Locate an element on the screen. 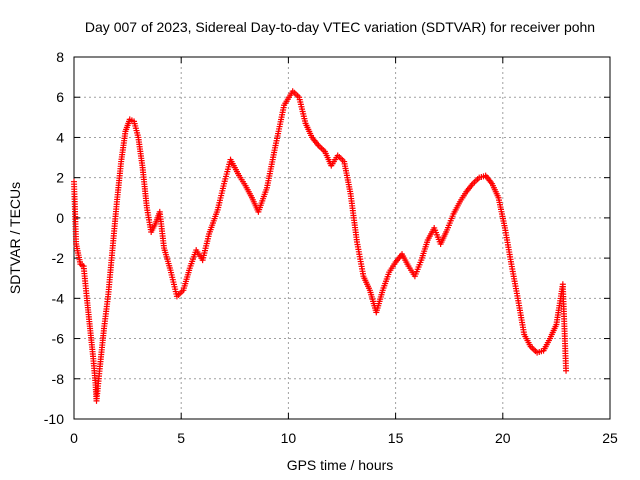  x-tick-label: 25 is located at coordinates (610, 438).